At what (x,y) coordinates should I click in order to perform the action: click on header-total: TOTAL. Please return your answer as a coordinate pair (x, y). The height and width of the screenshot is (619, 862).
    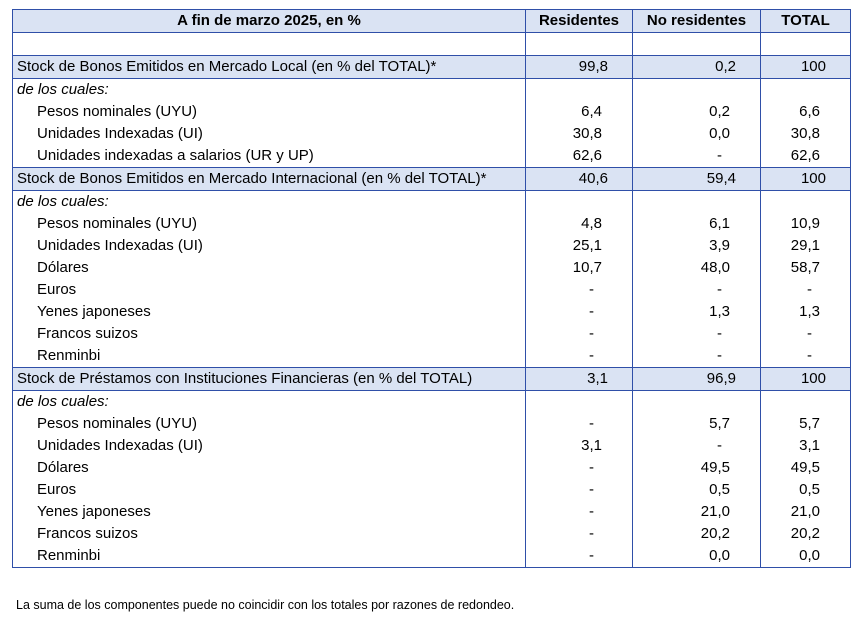
    Looking at the image, I should click on (805, 21).